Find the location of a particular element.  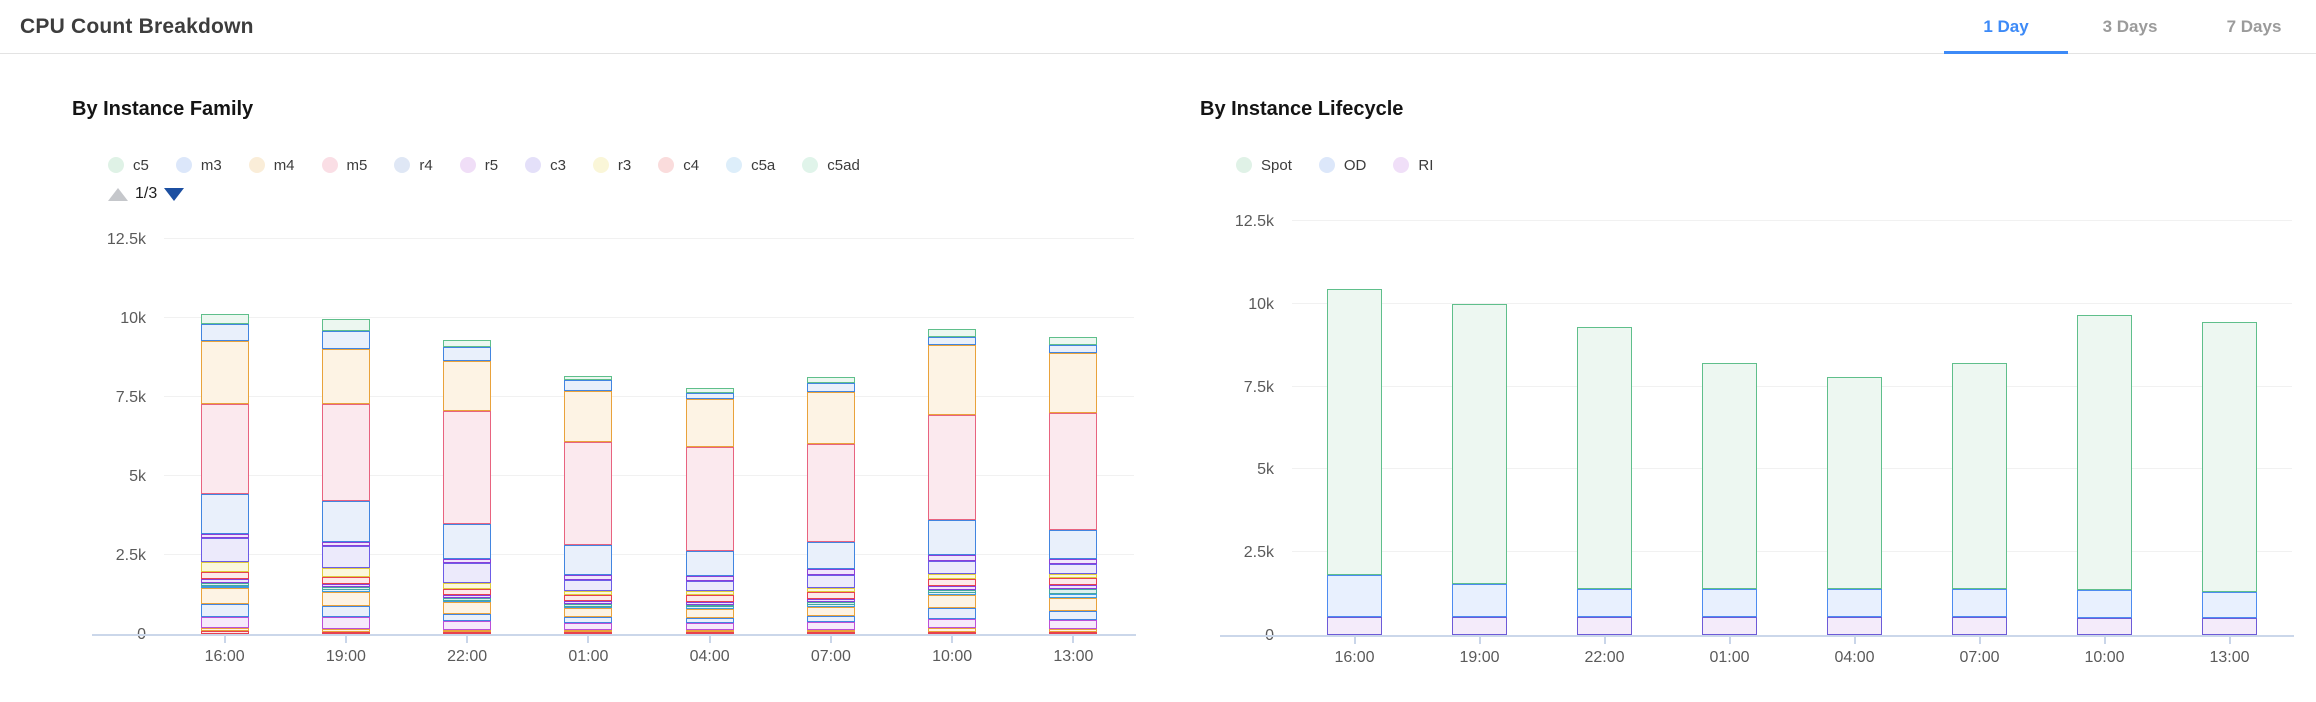

bar-16:00 is located at coordinates (1354, 409).